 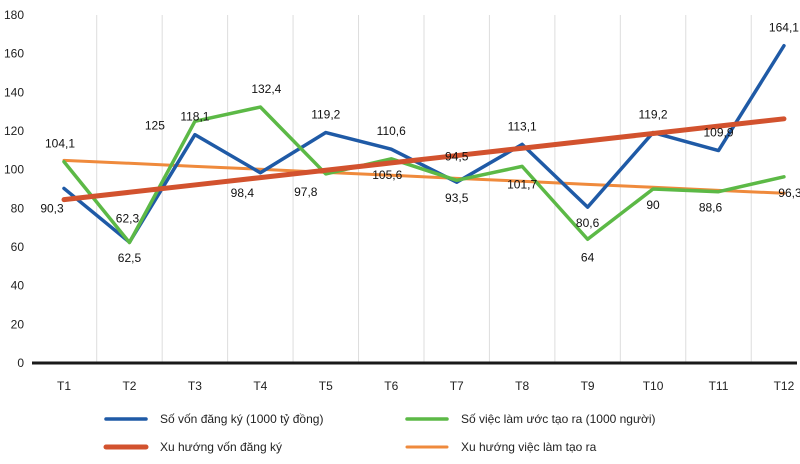 I want to click on x-axis-ticks: T1 T2 T3 T4 T5 T6 T7 T8 T9 T10 T11 T12, so click(x=426, y=386).